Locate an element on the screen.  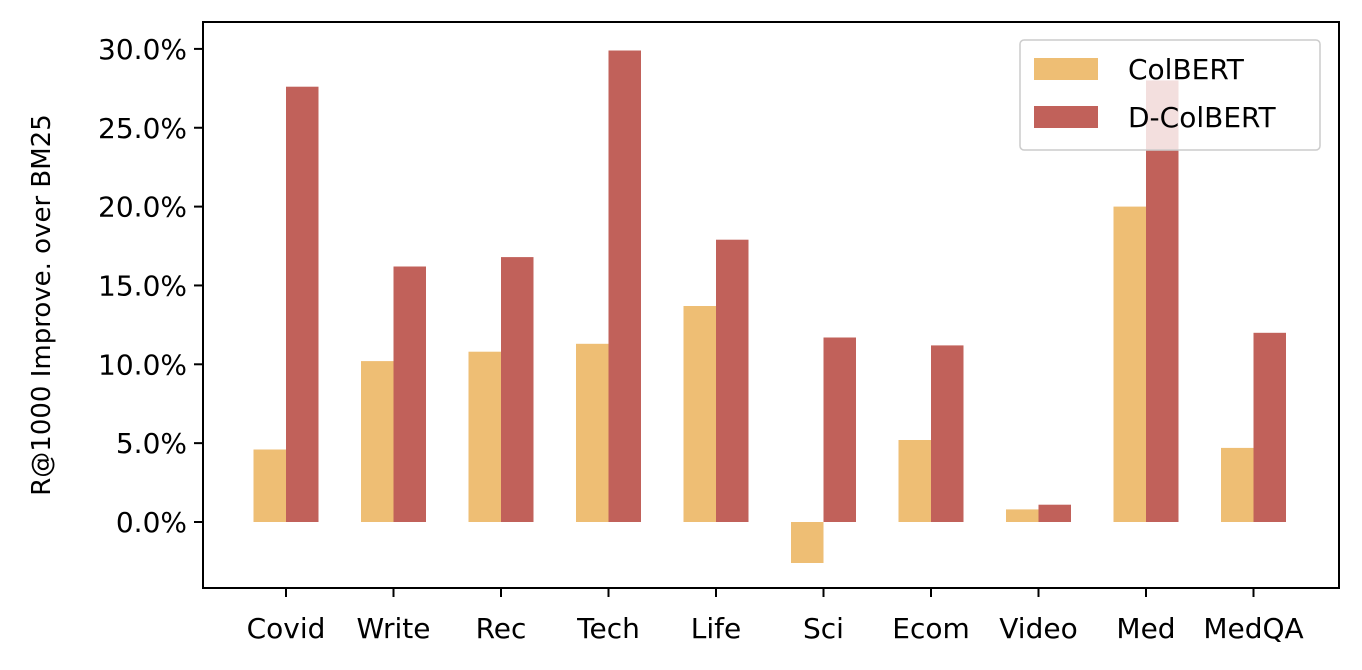
bar-d-colbert-tech is located at coordinates (624, 286).